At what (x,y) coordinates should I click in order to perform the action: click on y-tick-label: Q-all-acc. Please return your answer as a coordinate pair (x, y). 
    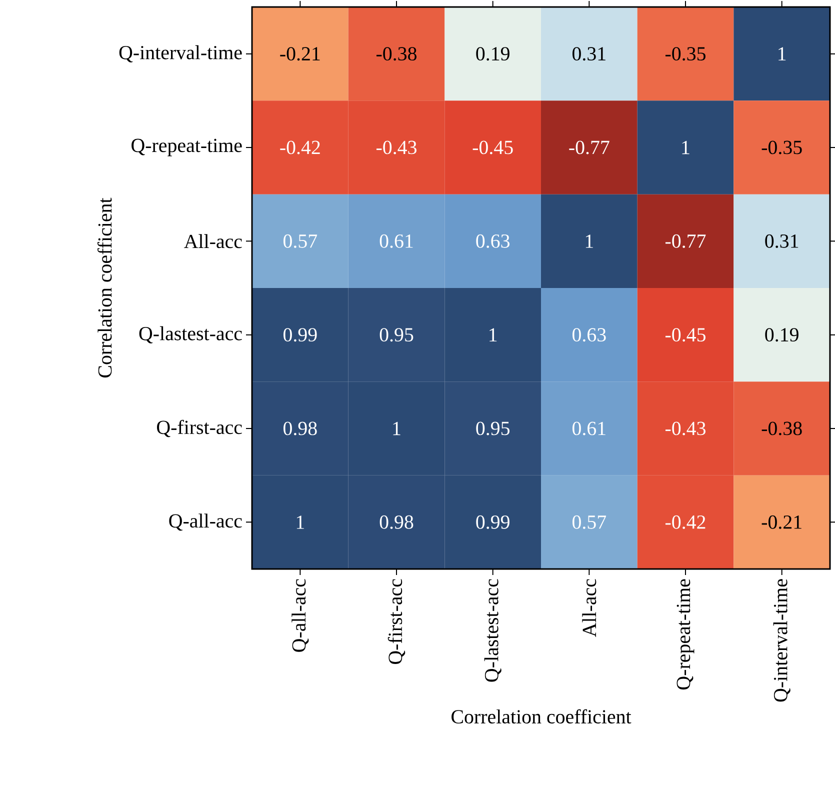
    Looking at the image, I should click on (205, 522).